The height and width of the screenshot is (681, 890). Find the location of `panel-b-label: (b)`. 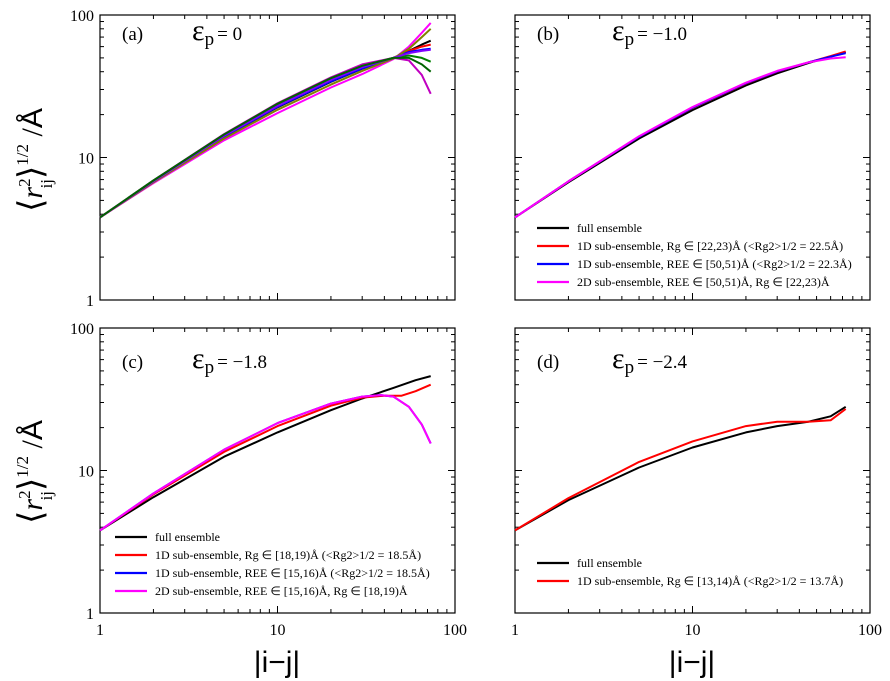

panel-b-label: (b) is located at coordinates (548, 34).